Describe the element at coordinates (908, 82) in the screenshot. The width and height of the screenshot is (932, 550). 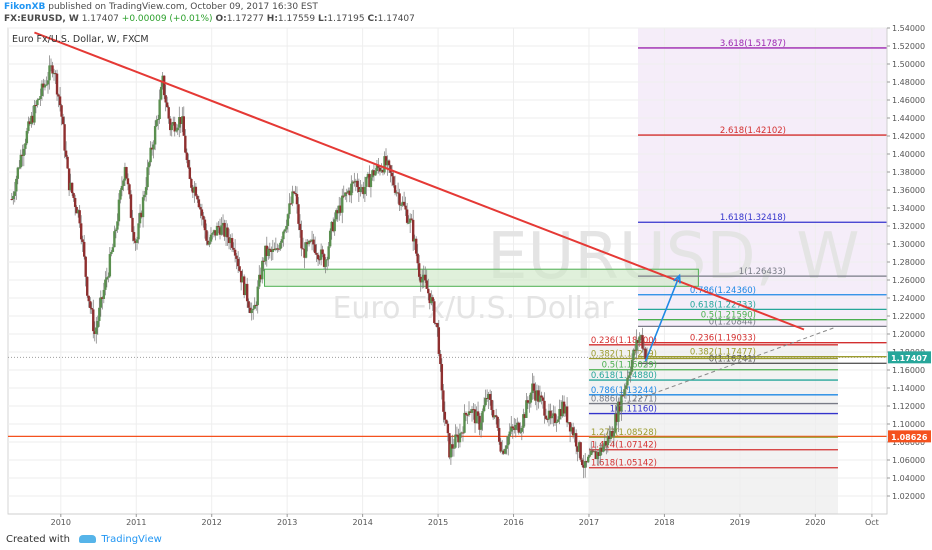
I see `price-tick-label: 1.48000` at that location.